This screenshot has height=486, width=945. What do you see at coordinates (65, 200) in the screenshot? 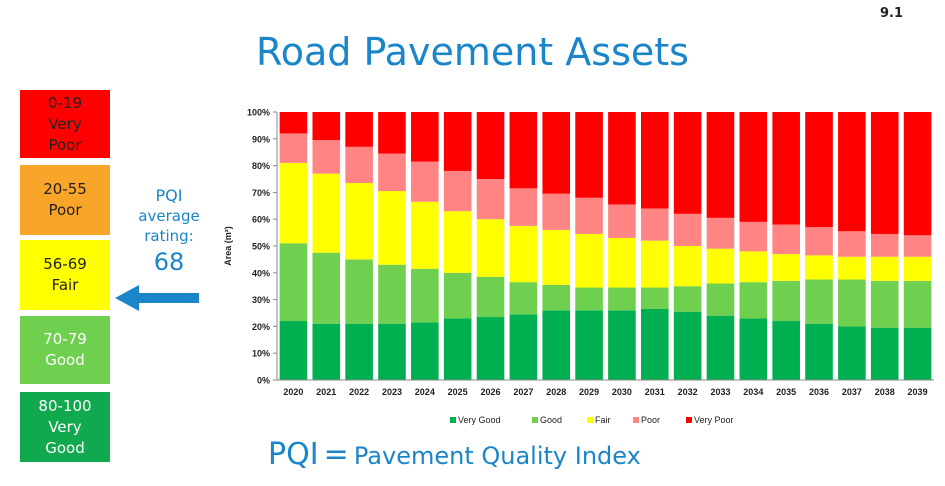
I see `pqi-legend-box: 20-55 Poor` at bounding box center [65, 200].